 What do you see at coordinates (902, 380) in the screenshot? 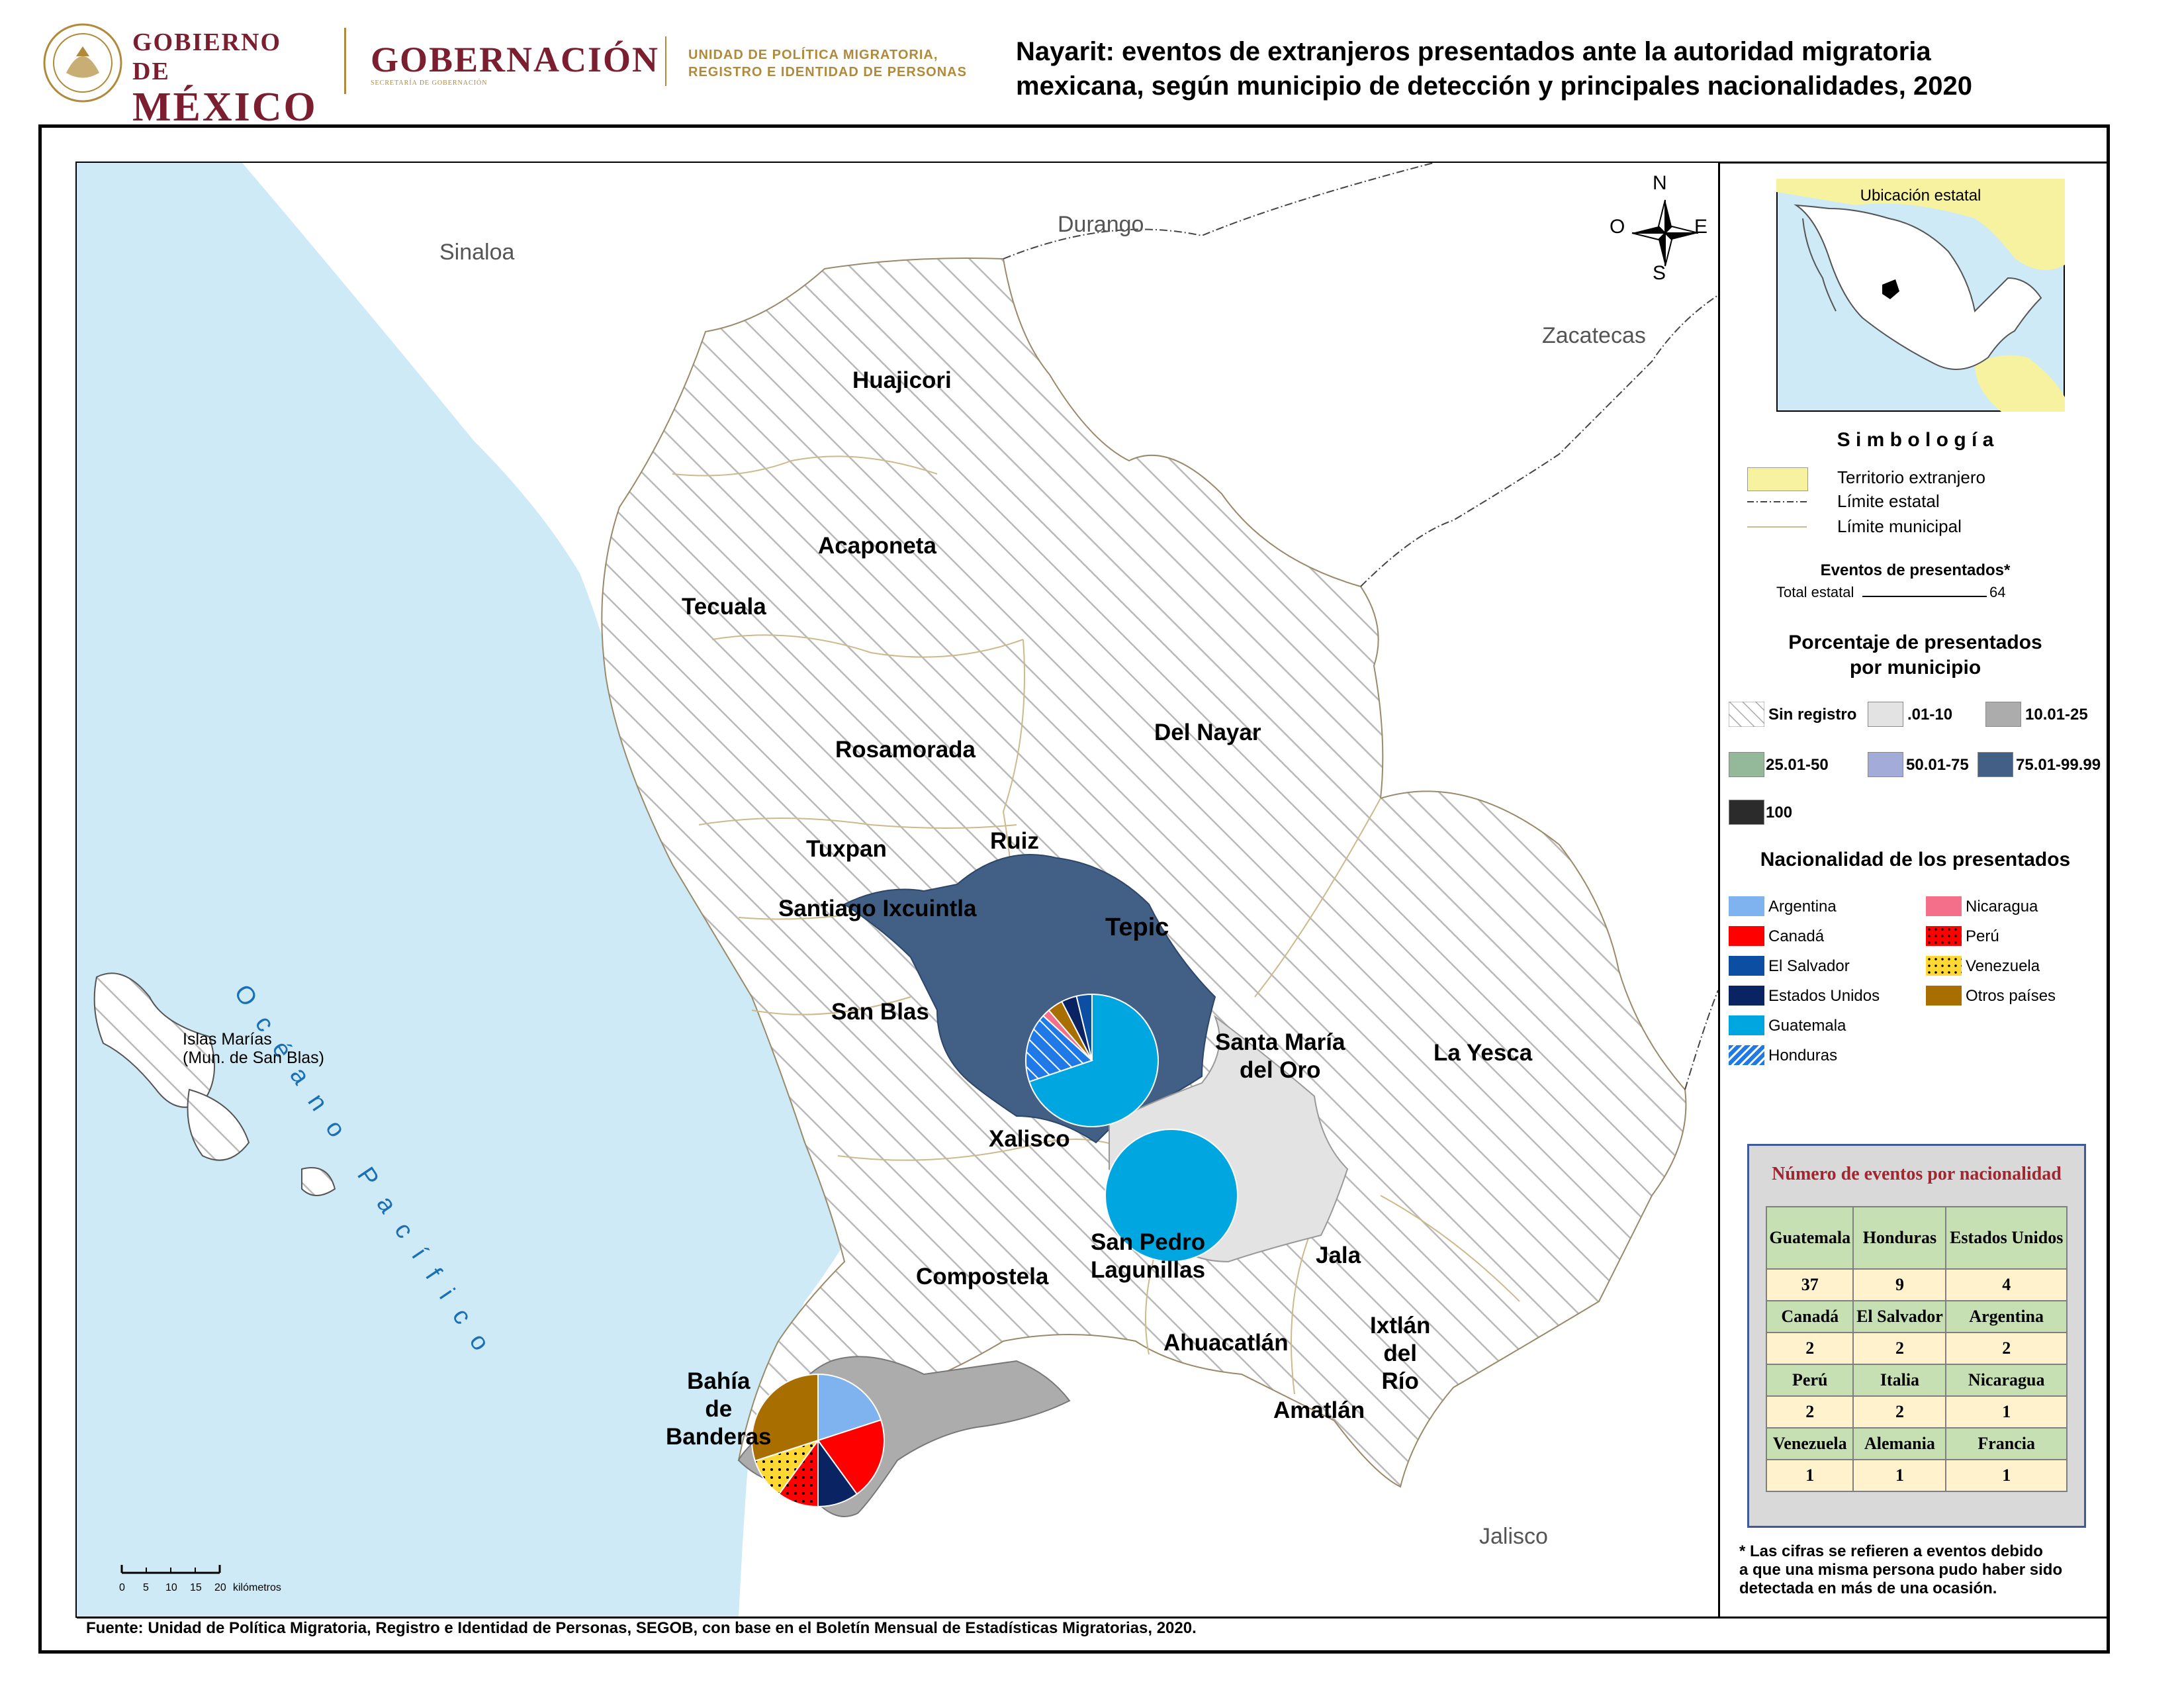
I see `label-huajicori: Huajicori` at bounding box center [902, 380].